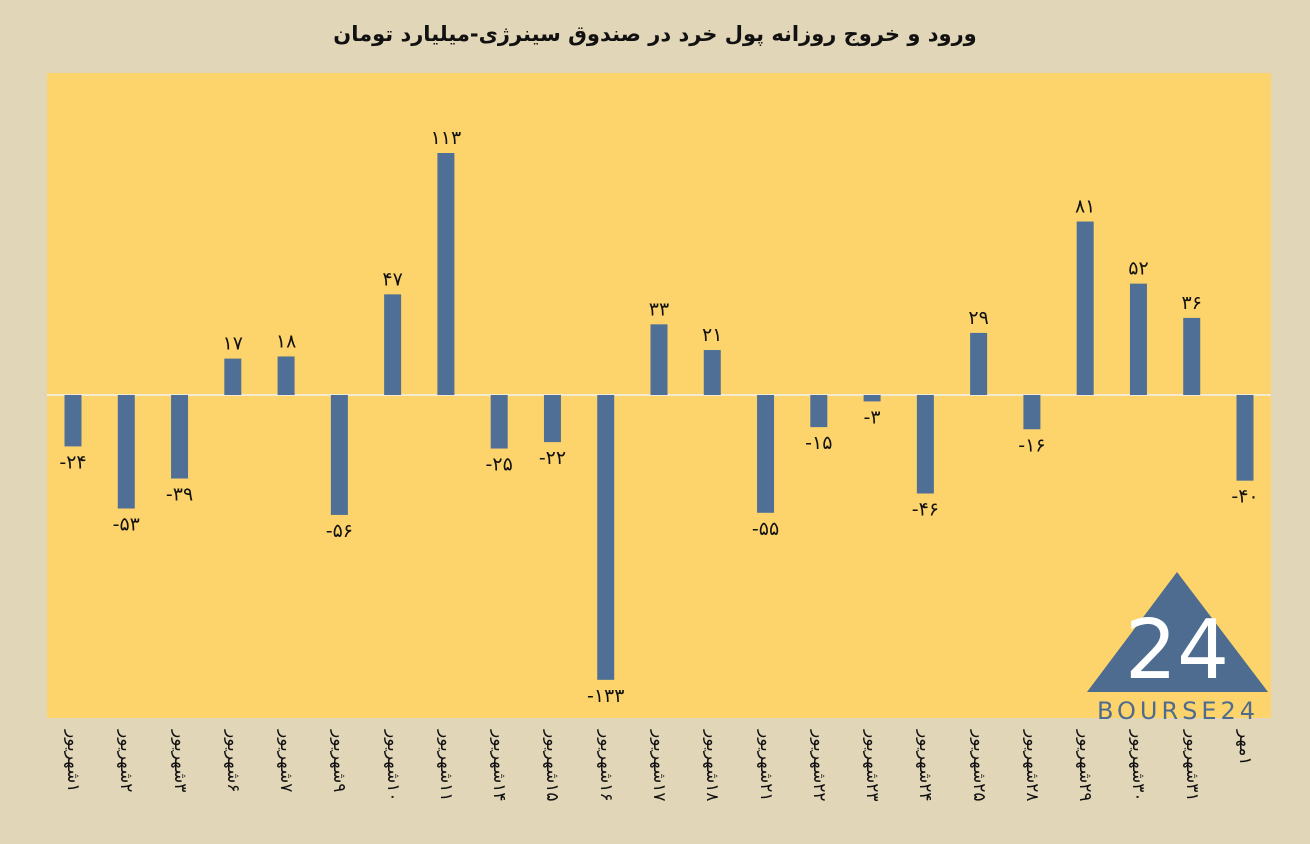  Describe the element at coordinates (499, 465) in the screenshot. I see `data-label: -۲۵` at that location.